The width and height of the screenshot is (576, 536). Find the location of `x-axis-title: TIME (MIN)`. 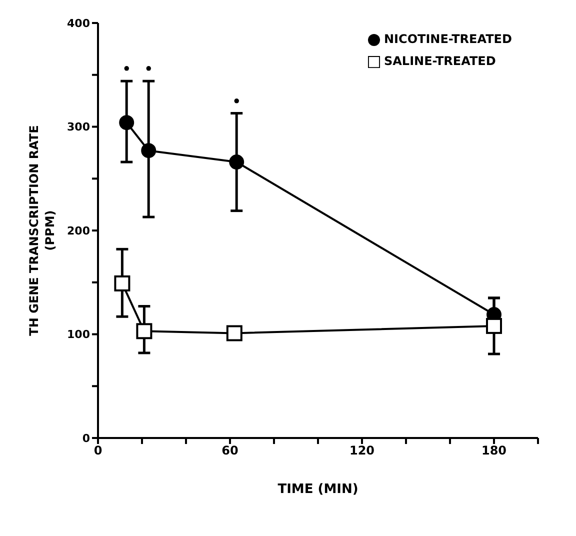

x-axis-title: TIME (MIN) is located at coordinates (318, 489).